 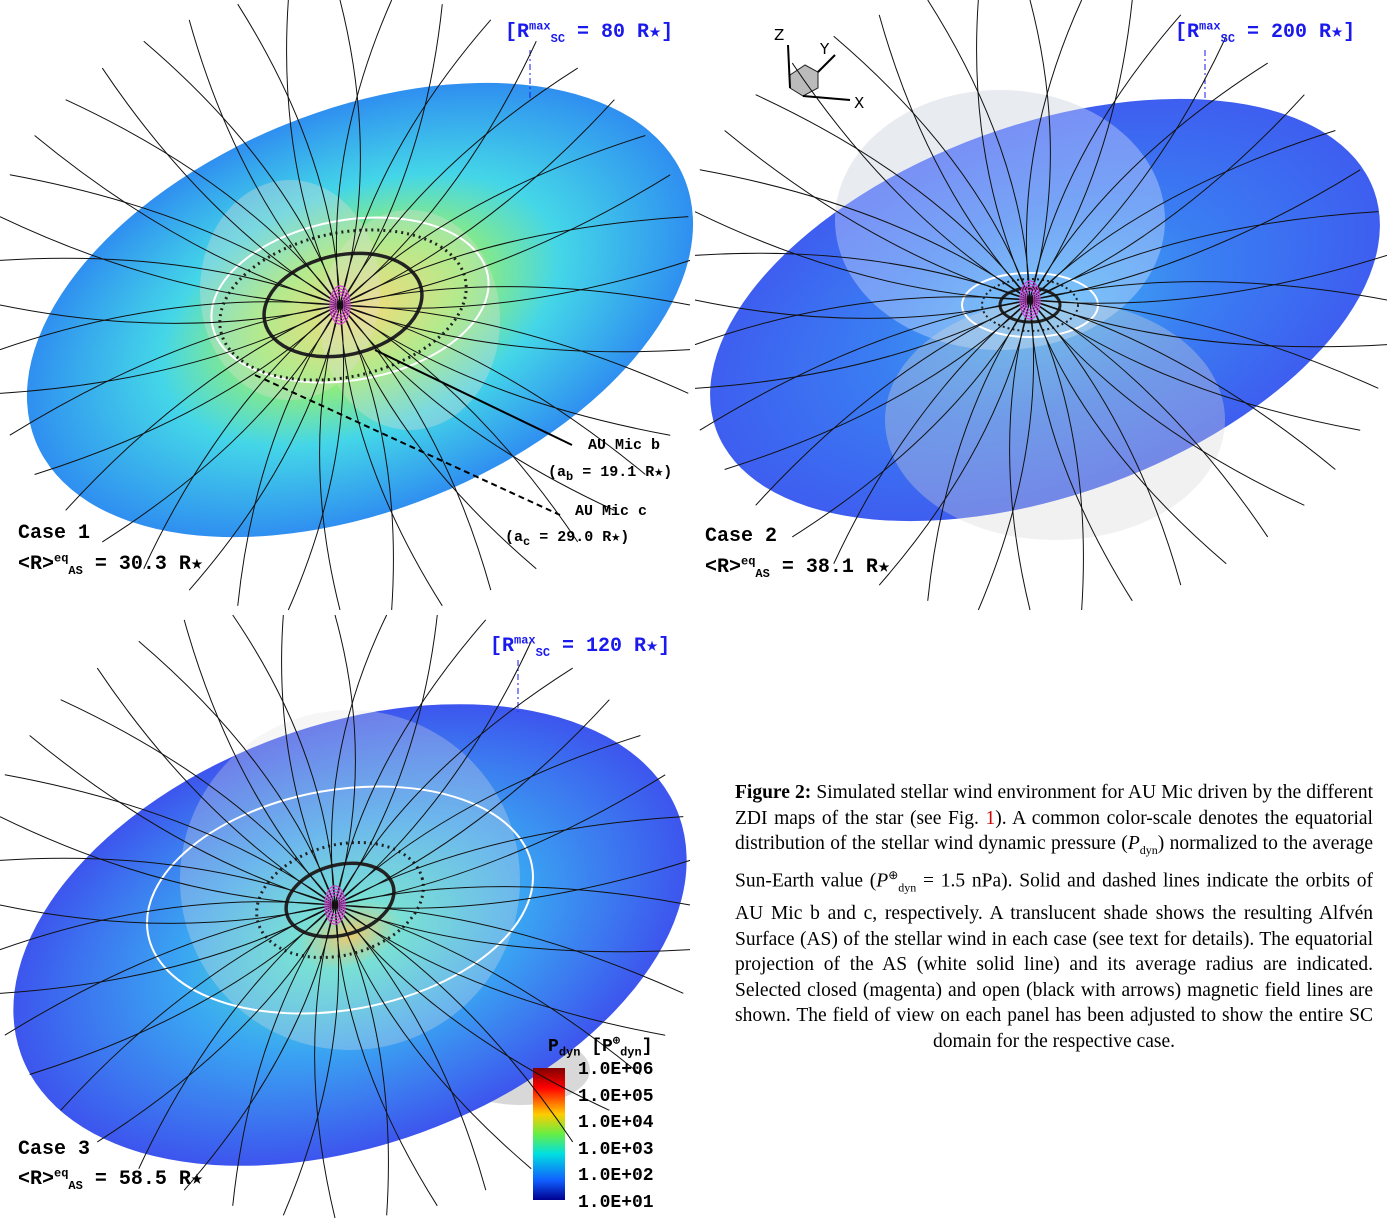 What do you see at coordinates (61, 558) in the screenshot?
I see `text: eq` at bounding box center [61, 558].